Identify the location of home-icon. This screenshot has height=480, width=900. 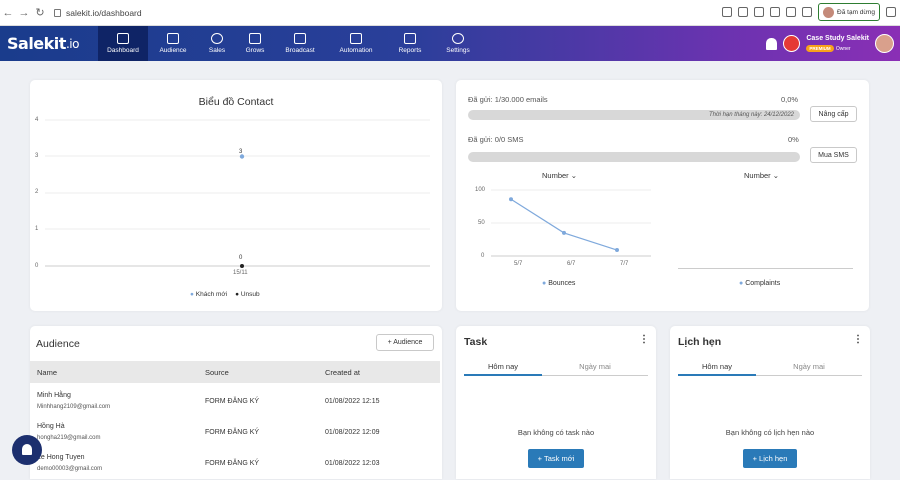
(123, 38).